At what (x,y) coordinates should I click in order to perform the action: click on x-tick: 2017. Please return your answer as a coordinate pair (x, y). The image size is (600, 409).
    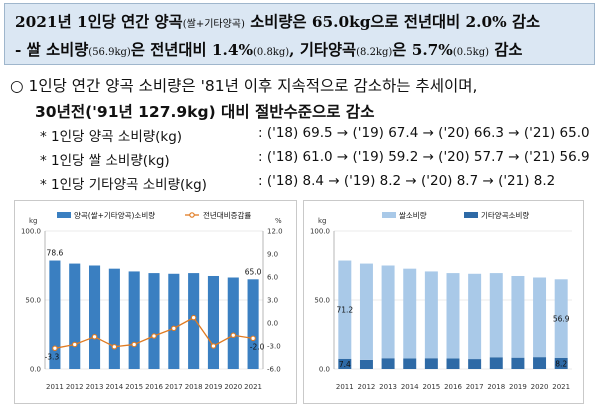
    Looking at the image, I should click on (174, 387).